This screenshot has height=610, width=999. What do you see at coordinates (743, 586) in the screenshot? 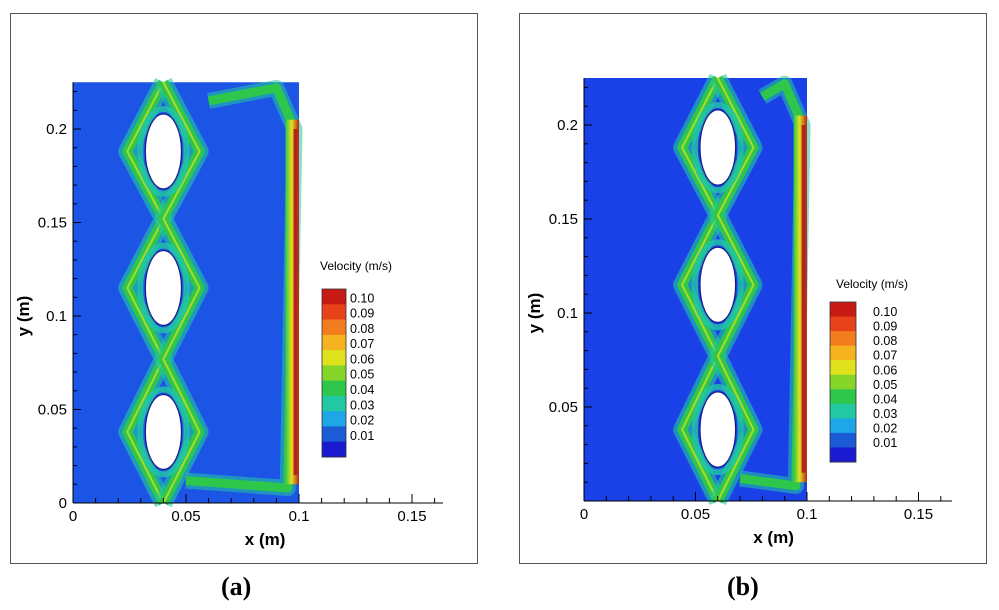
I see `caption-b: (b)` at bounding box center [743, 586].